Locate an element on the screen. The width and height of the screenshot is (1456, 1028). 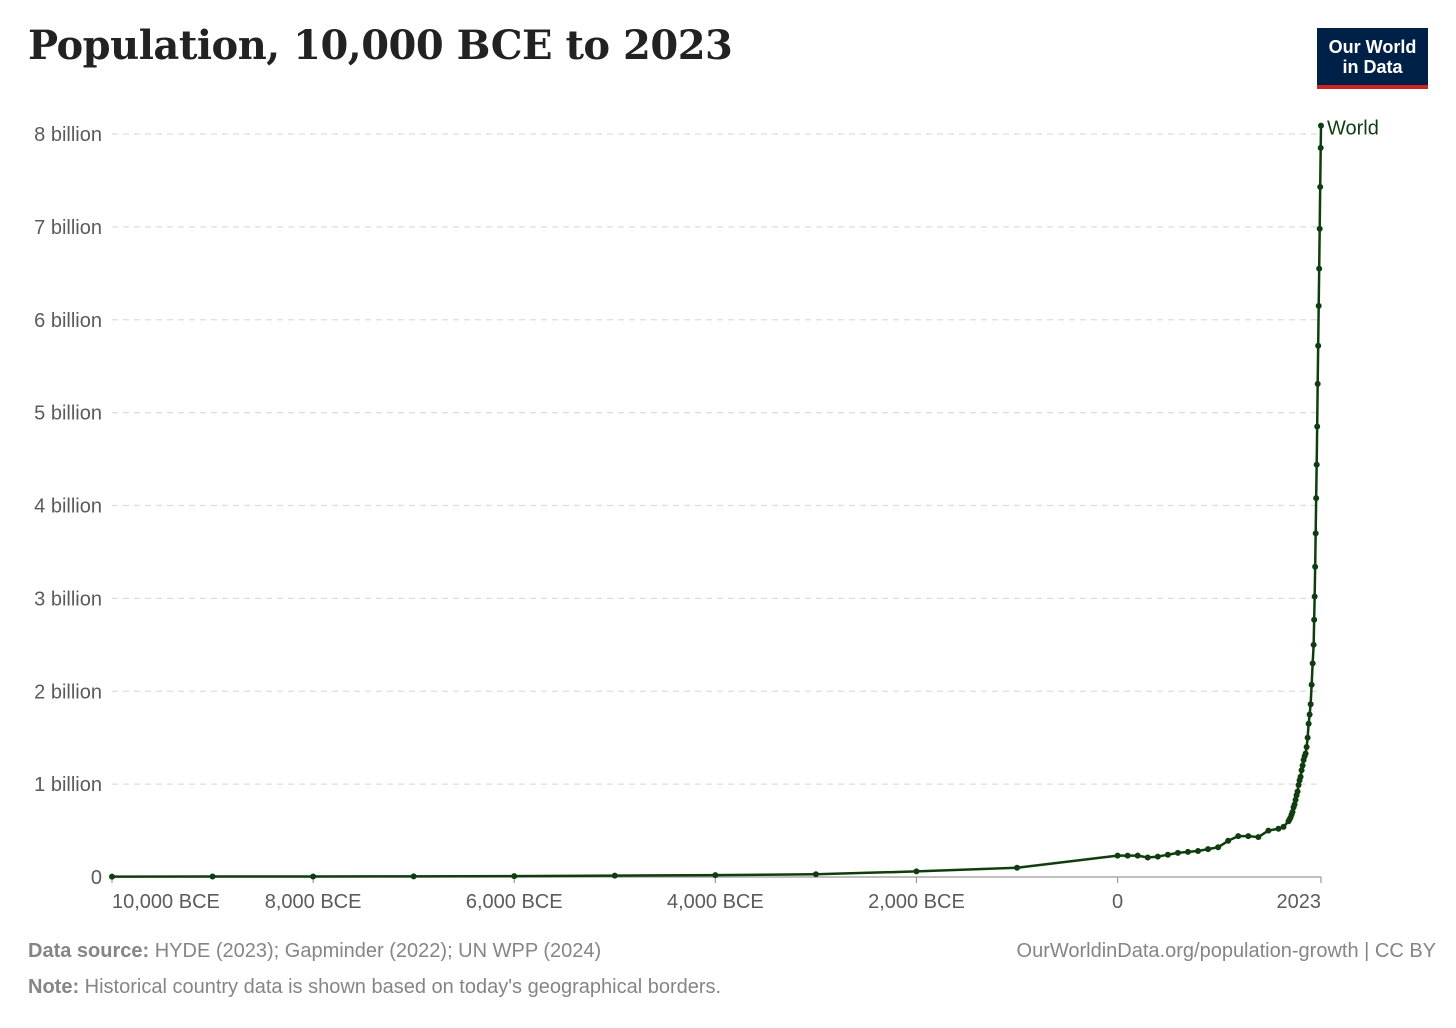
source-url-link: OurWorldinData.org/population-growth is located at coordinates (1187, 951).